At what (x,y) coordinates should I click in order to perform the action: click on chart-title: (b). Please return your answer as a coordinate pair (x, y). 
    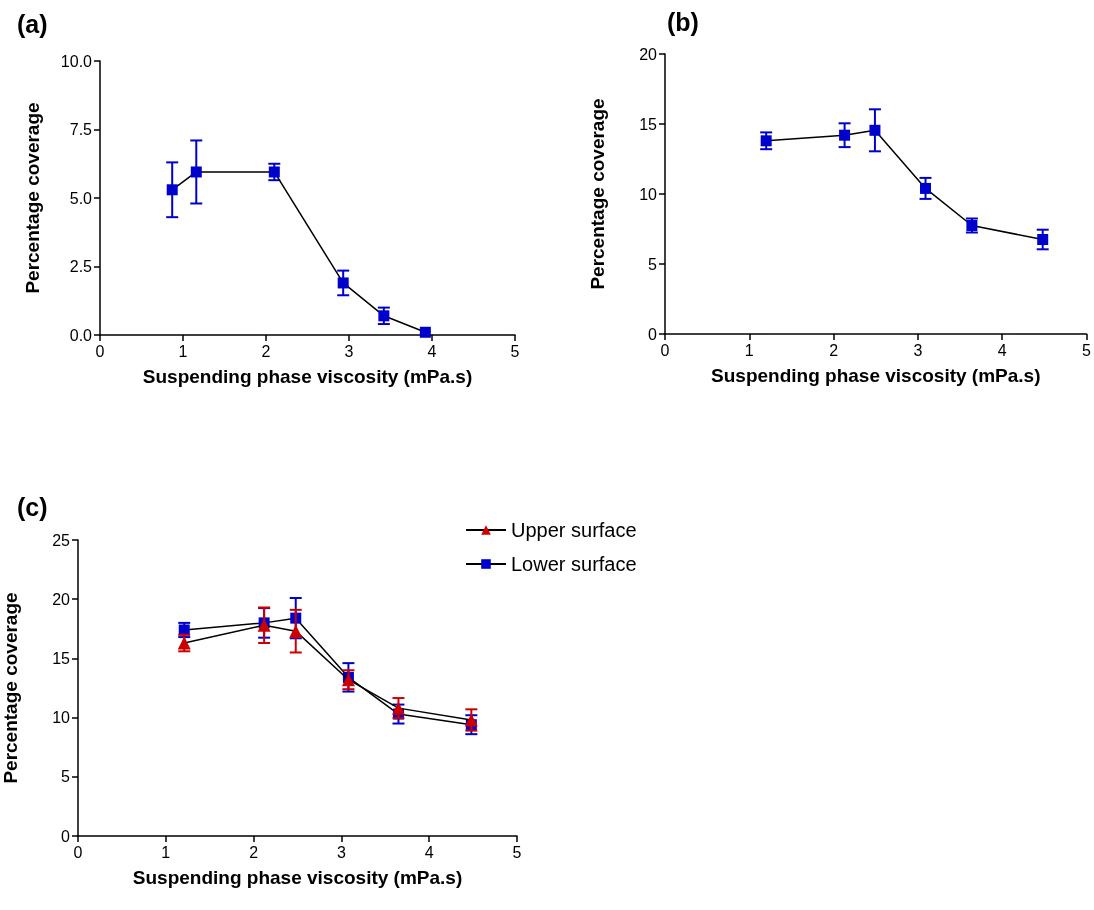
    Looking at the image, I should click on (683, 21).